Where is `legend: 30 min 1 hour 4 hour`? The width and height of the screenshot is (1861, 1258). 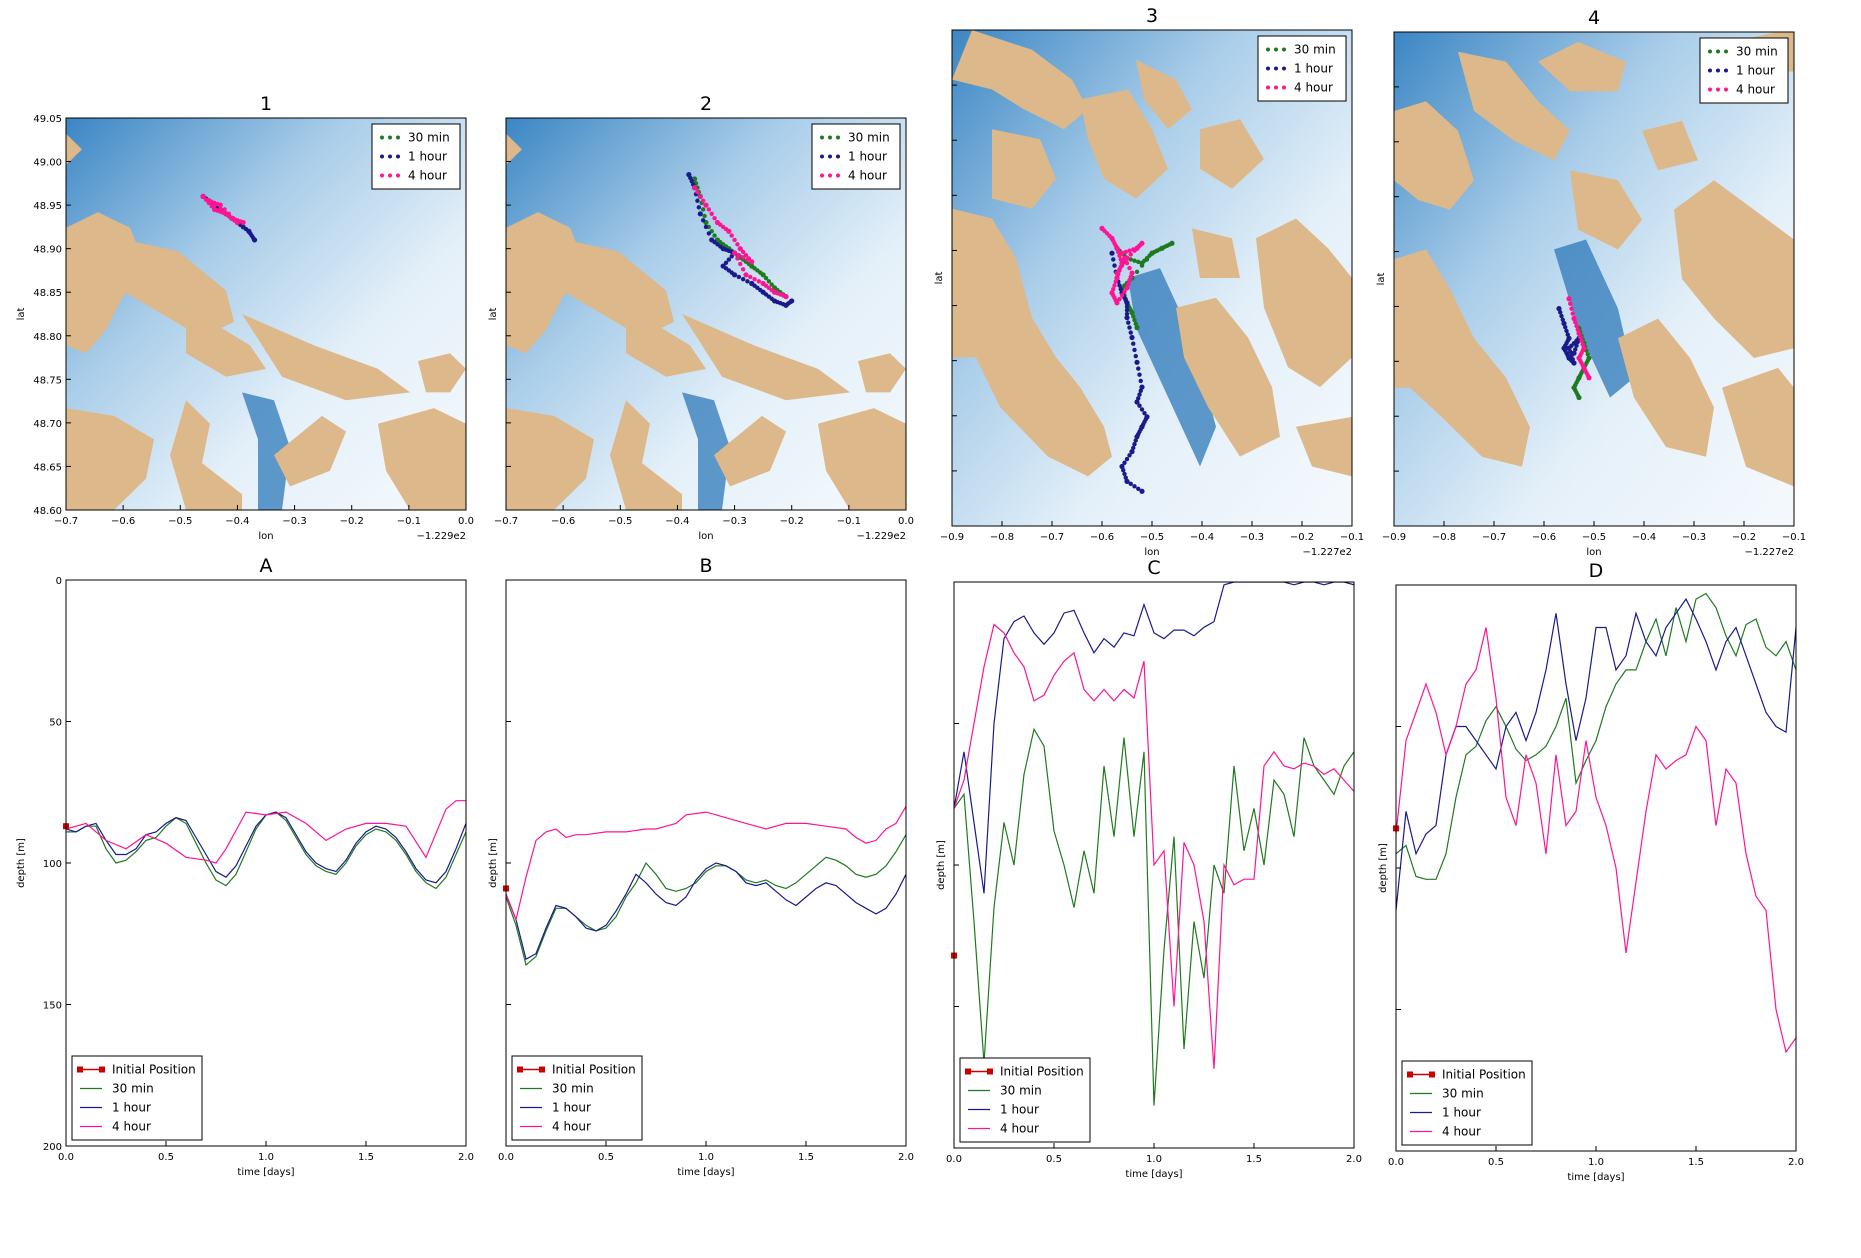 legend: 30 min 1 hour 4 hour is located at coordinates (1744, 70).